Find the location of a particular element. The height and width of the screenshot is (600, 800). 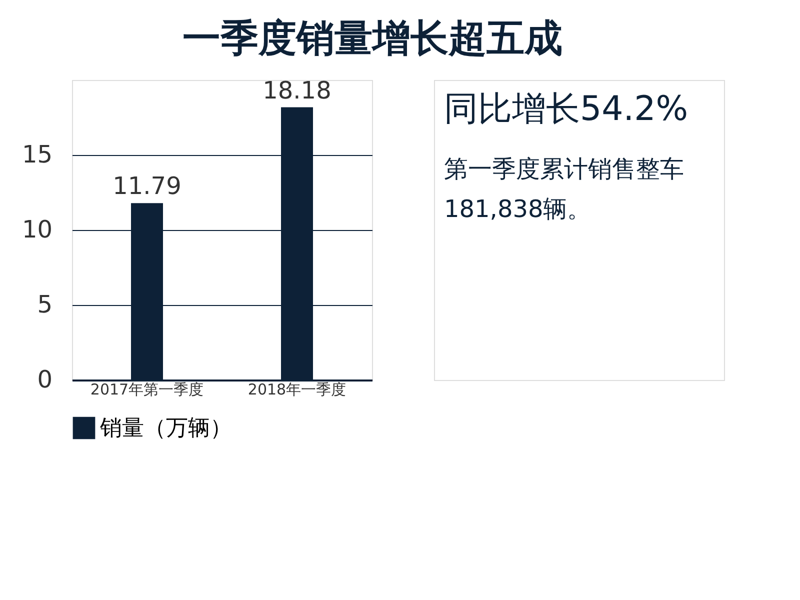

data-label: 11.79 is located at coordinates (147, 186).